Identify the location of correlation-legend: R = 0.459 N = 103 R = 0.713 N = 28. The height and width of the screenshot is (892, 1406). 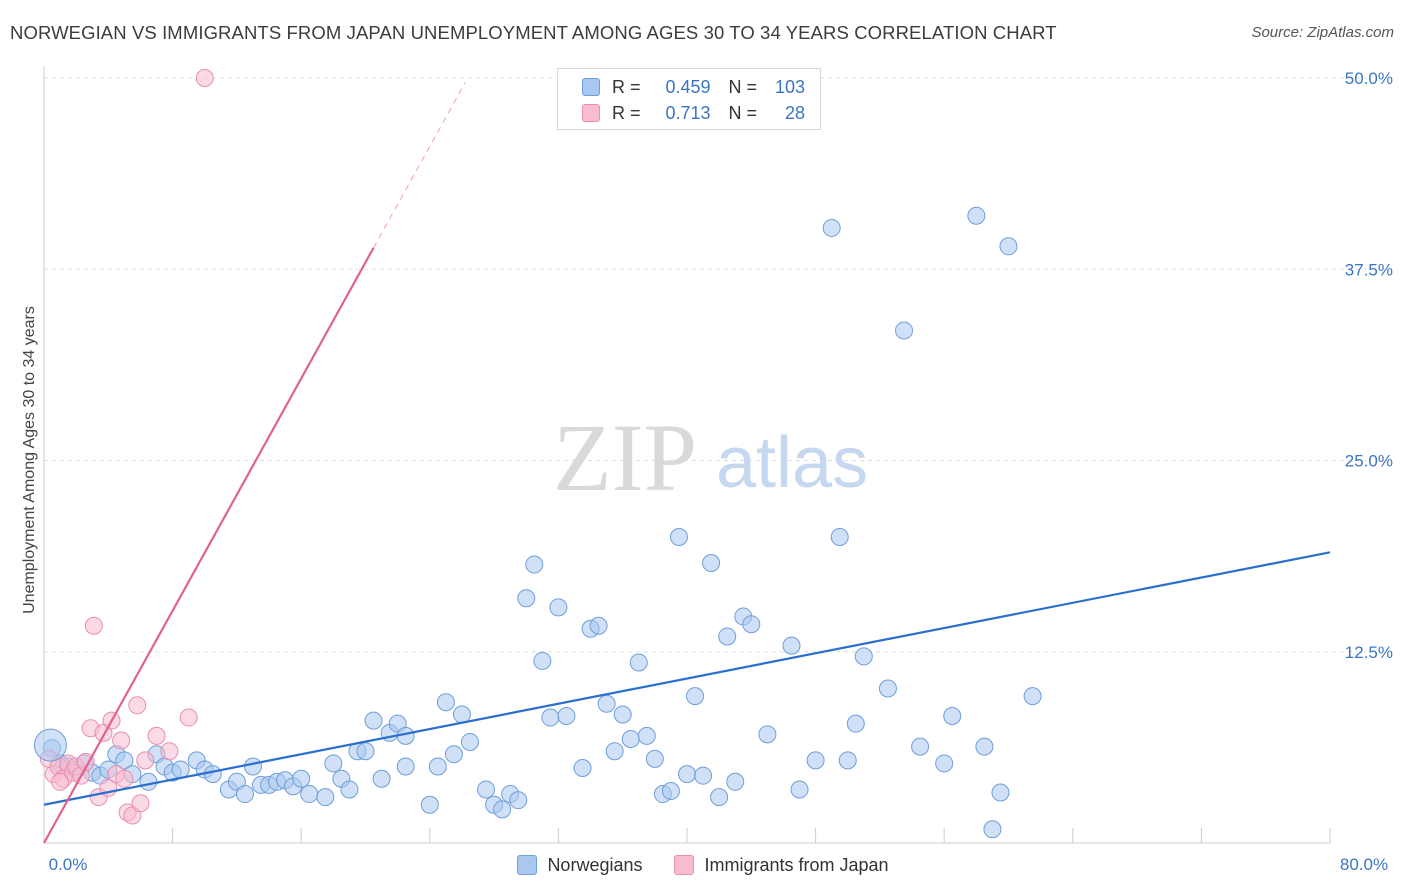
(689, 99).